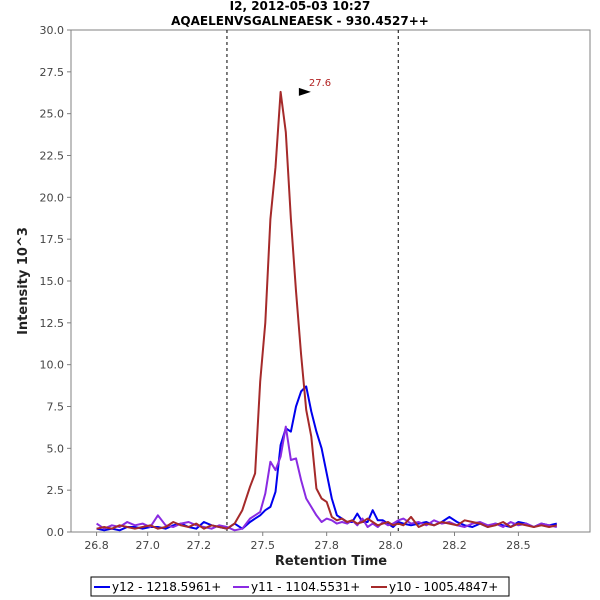 Image resolution: width=600 pixels, height=600 pixels. I want to click on legend-box, so click(300, 586).